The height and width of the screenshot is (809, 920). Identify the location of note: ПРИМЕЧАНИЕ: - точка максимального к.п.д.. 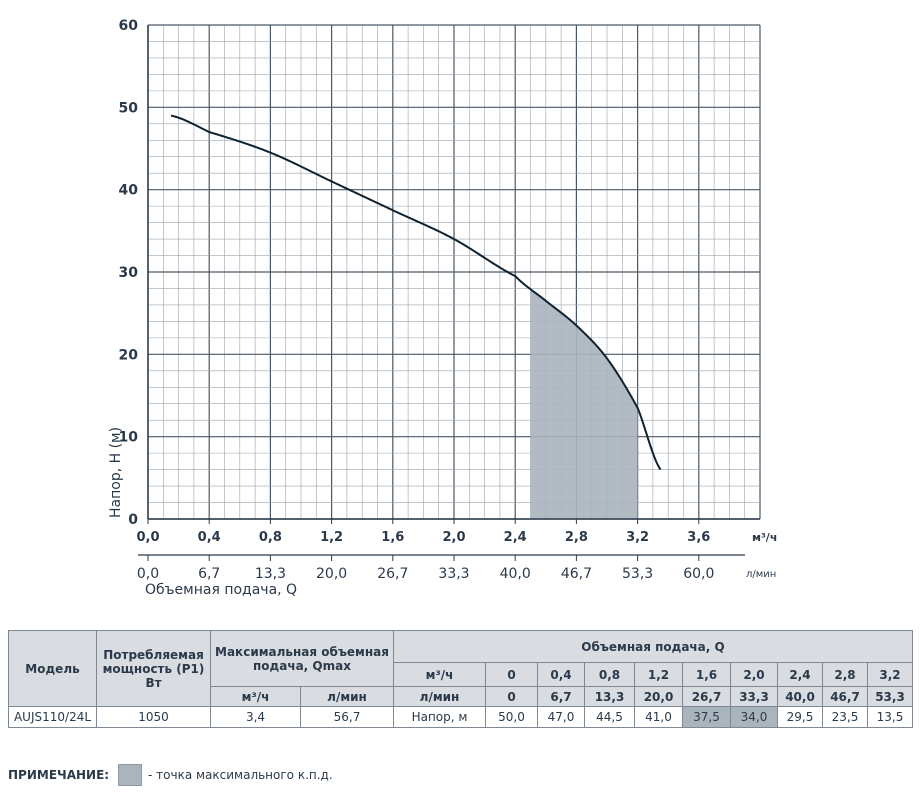
(170, 775).